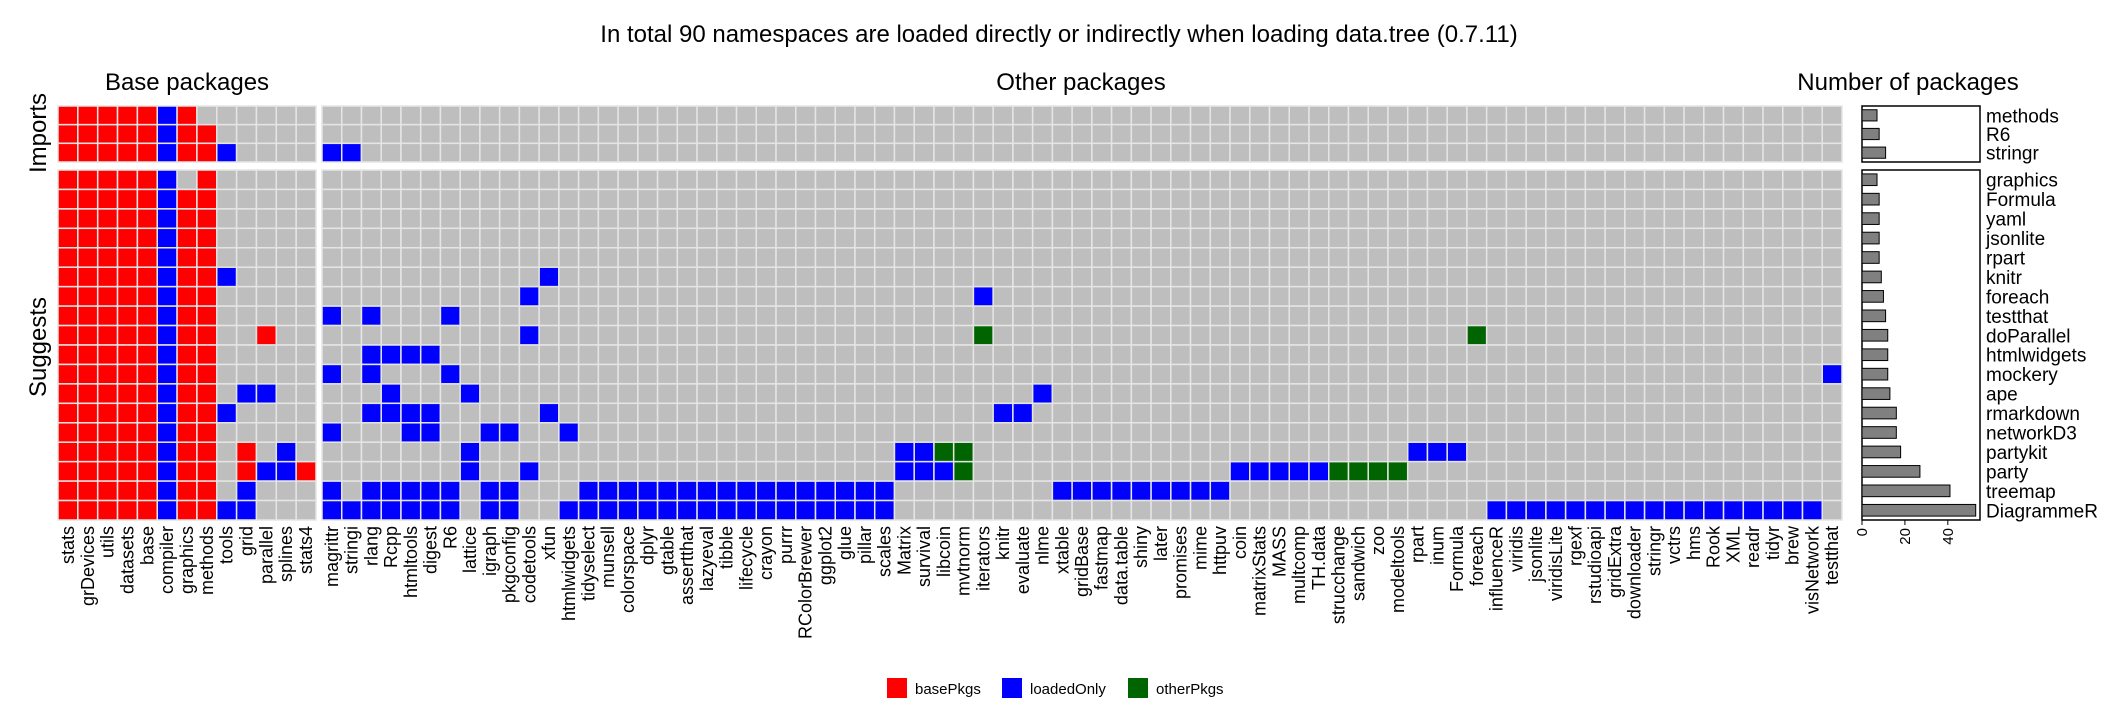  I want to click on row-label: Formula, so click(2021, 200).